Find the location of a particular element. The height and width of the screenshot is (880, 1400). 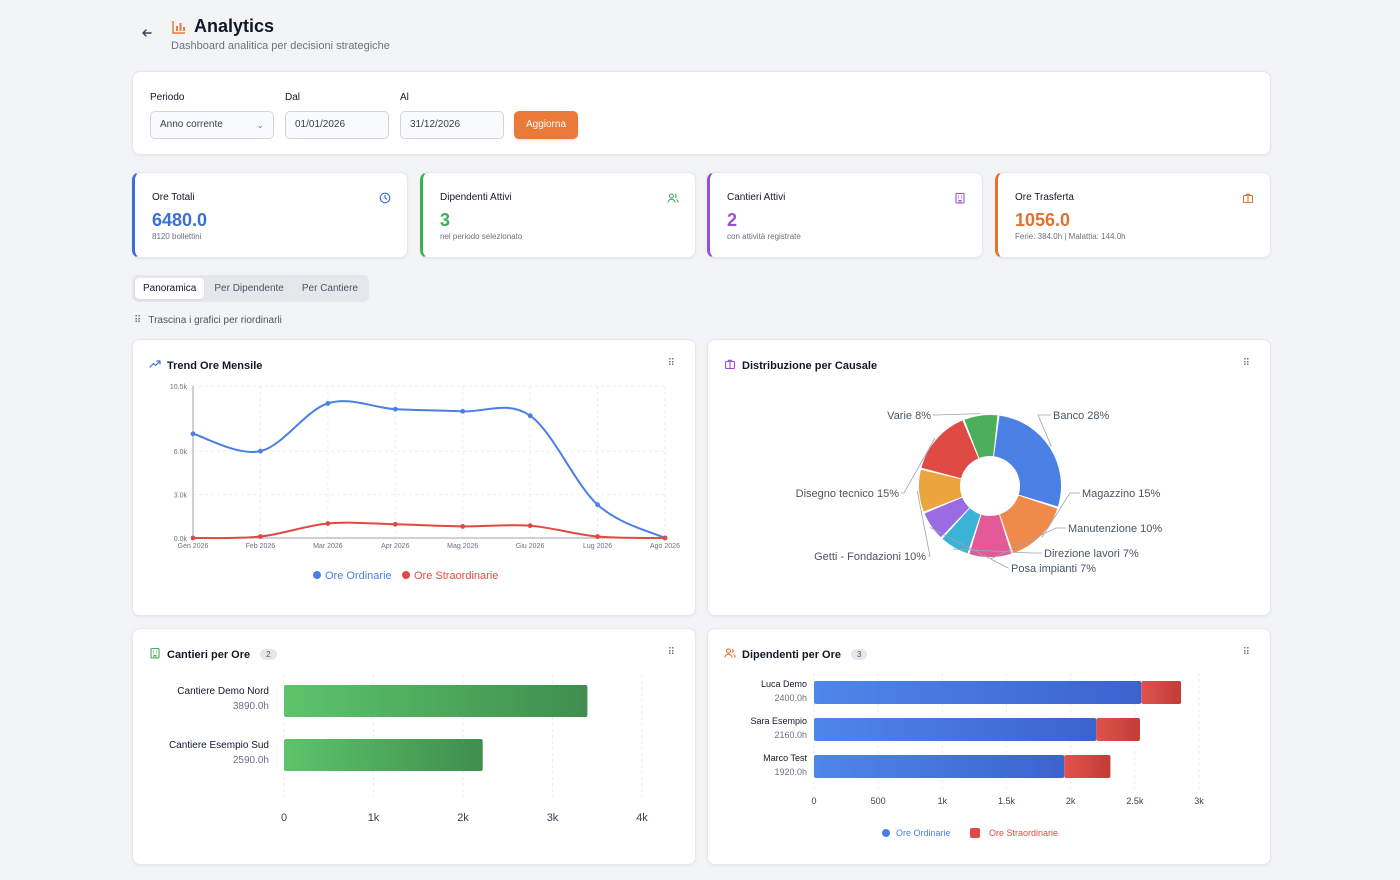

arrow-left-icon is located at coordinates (147, 33).